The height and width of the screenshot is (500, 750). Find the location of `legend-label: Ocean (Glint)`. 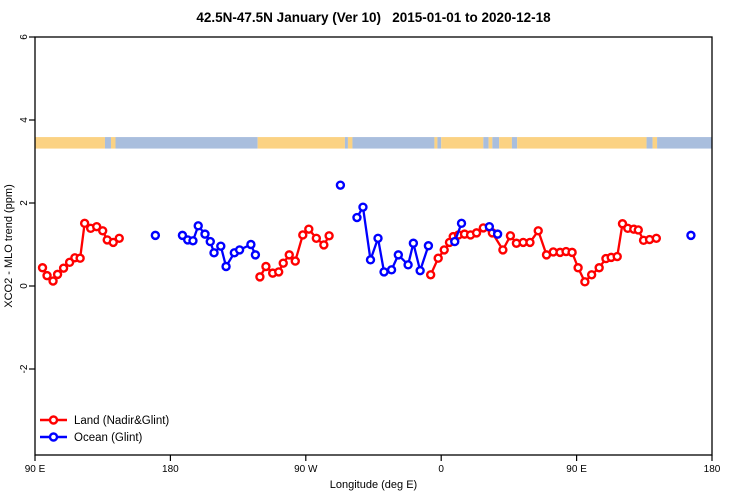

legend-label: Ocean (Glint) is located at coordinates (108, 438).